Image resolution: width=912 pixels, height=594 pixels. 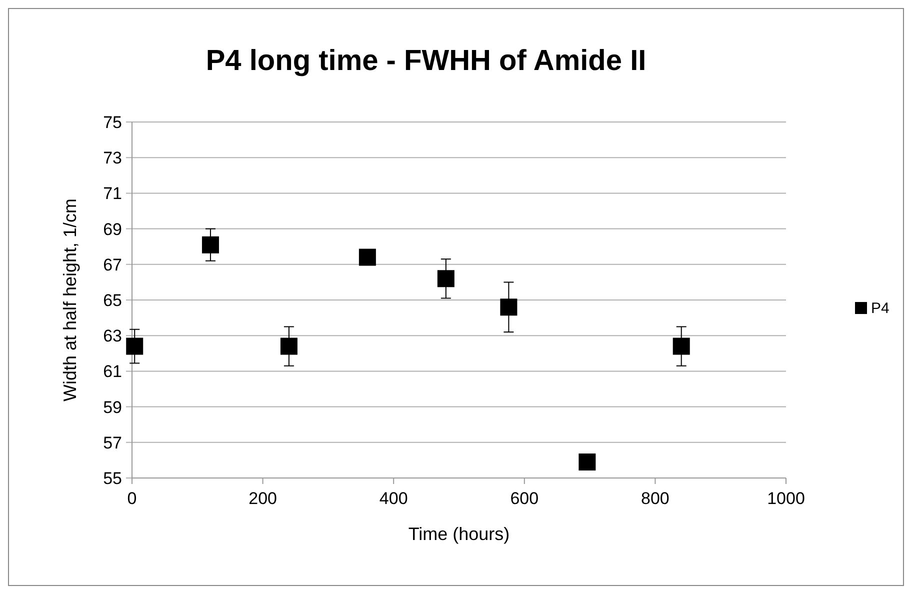 What do you see at coordinates (524, 498) in the screenshot?
I see `x-tick-label: 600` at bounding box center [524, 498].